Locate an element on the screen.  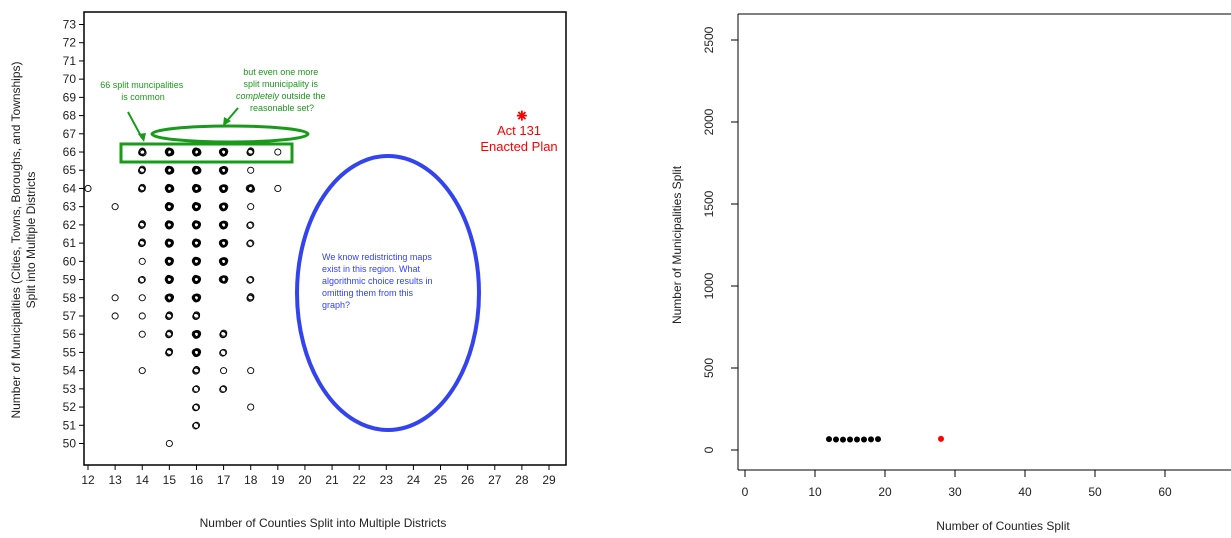
note-common: 66 split muncipalities is common is located at coordinates (143, 91).